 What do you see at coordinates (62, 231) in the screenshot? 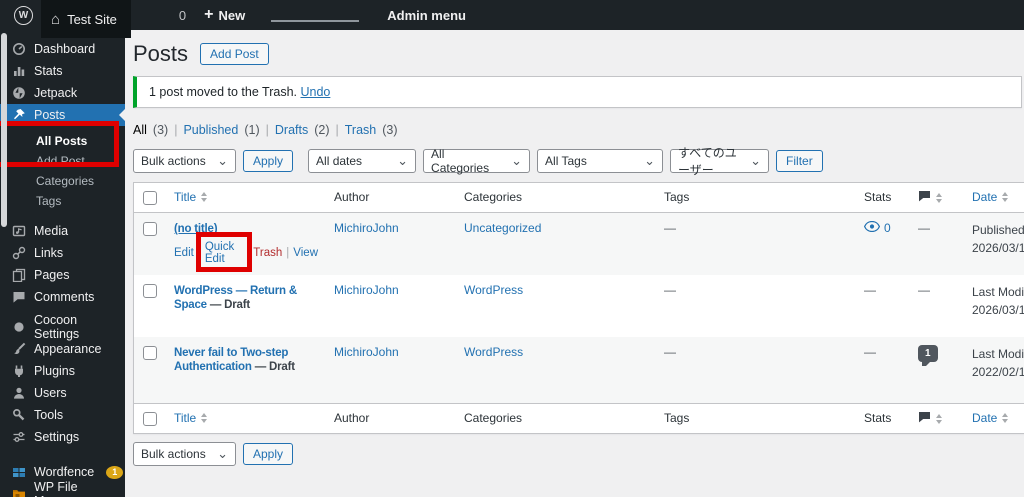
I see `sidebar-item-media: Media` at bounding box center [62, 231].